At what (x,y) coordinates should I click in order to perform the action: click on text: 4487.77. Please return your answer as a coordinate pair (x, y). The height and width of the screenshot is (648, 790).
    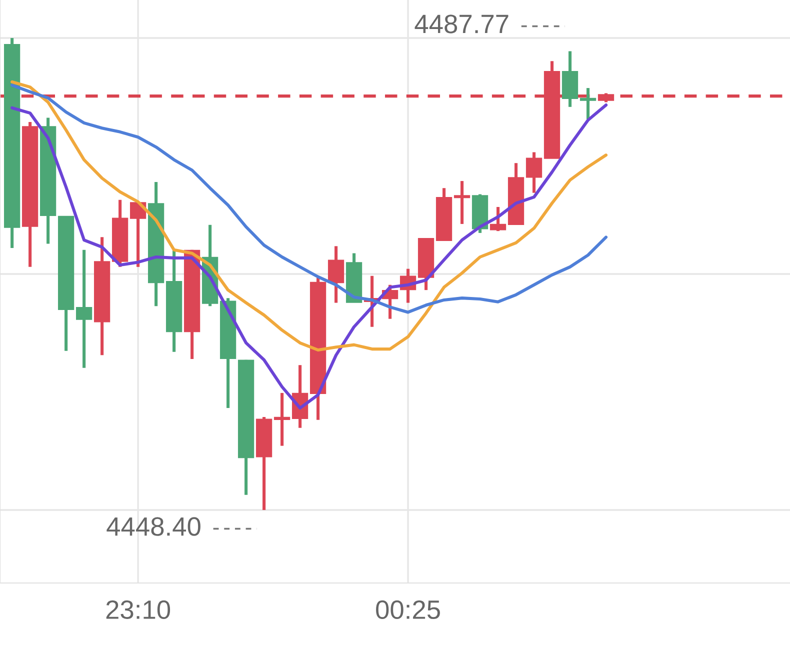
    Looking at the image, I should click on (461, 24).